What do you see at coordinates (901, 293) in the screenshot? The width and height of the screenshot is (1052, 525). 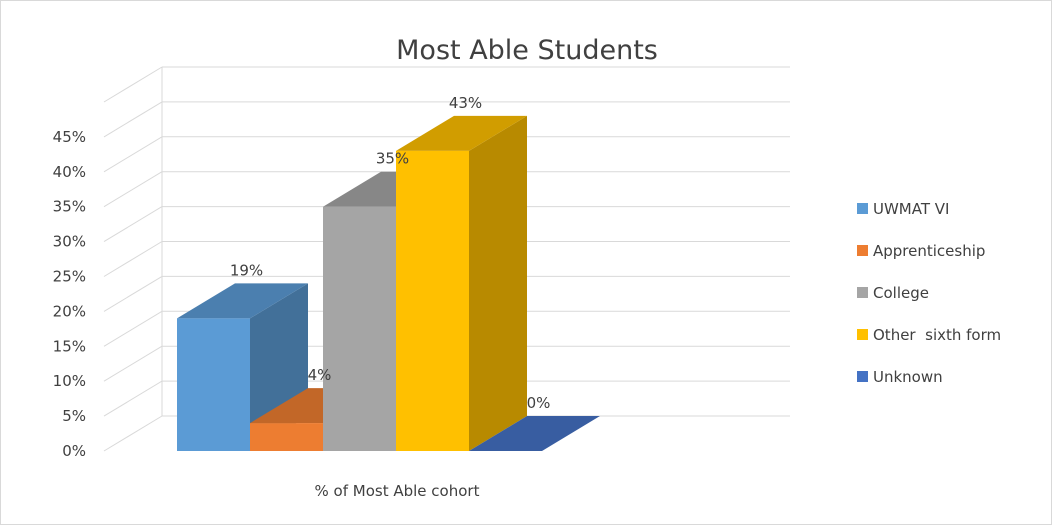 I see `legend-label: College` at bounding box center [901, 293].